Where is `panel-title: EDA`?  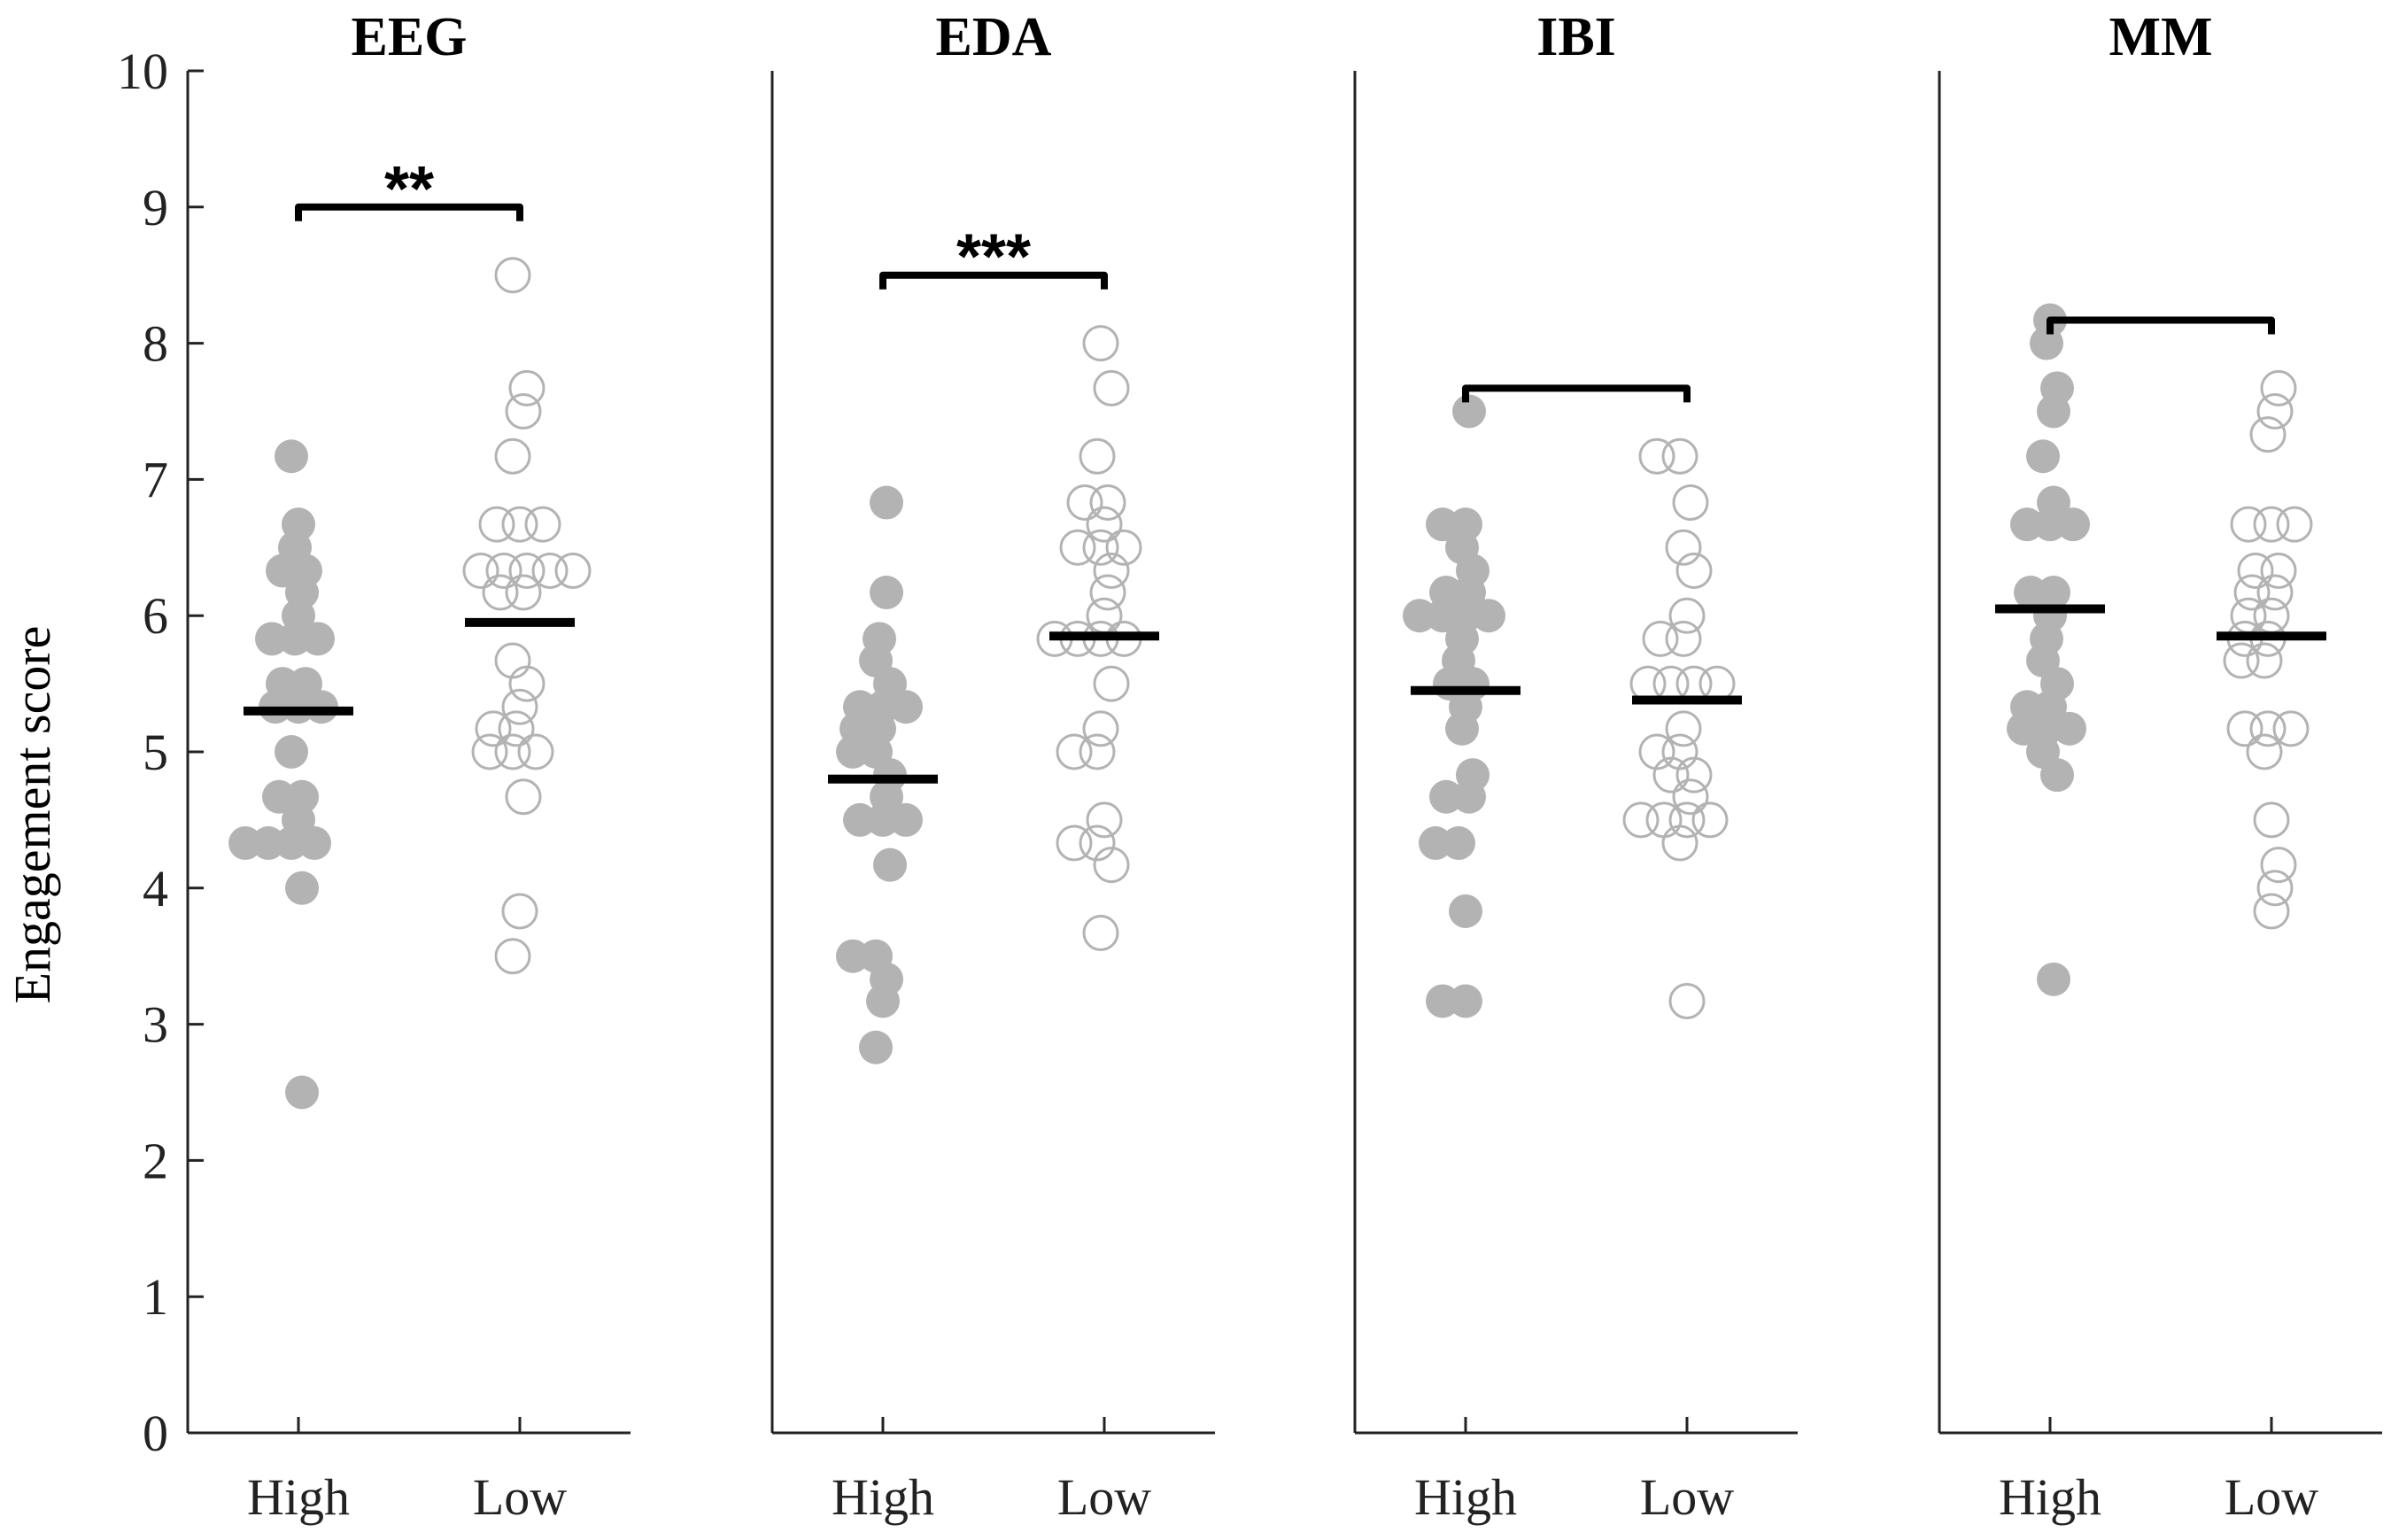
panel-title: EDA is located at coordinates (994, 37).